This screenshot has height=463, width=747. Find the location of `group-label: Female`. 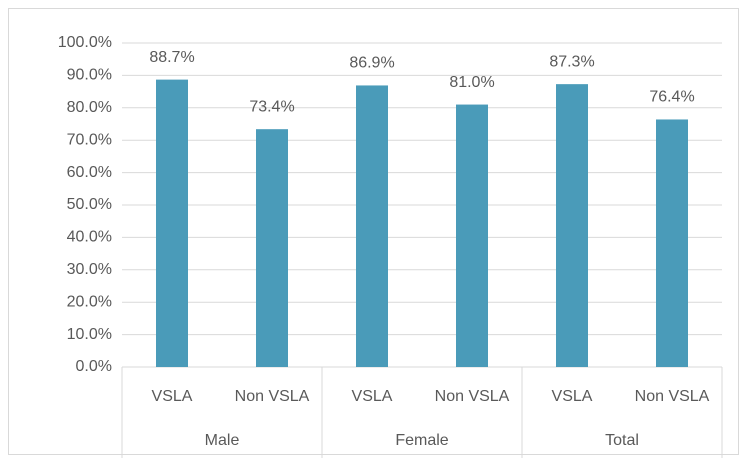

group-label: Female is located at coordinates (421, 440).